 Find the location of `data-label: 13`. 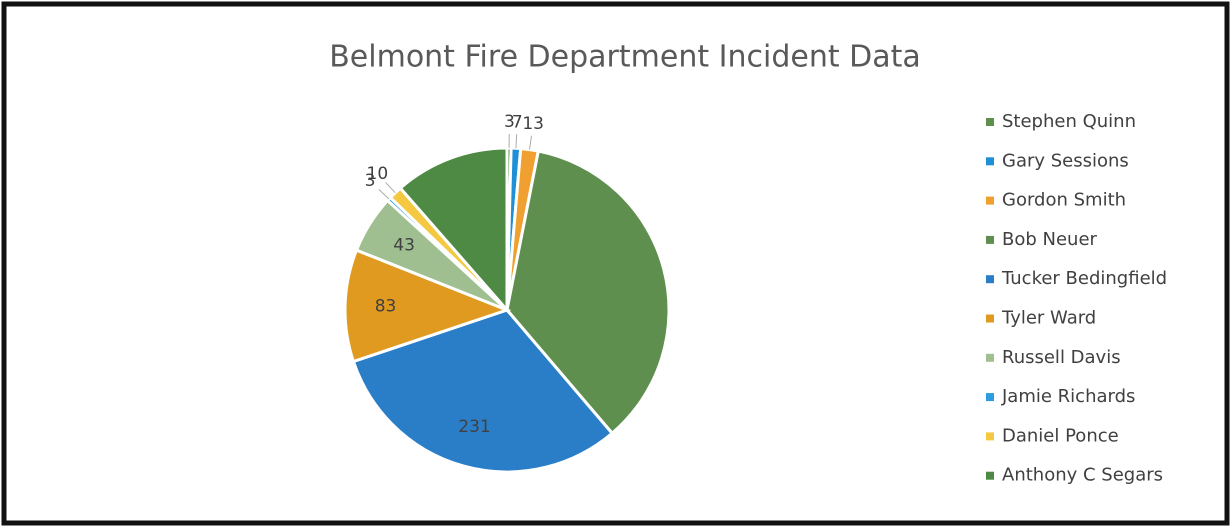

data-label: 13 is located at coordinates (533, 124).